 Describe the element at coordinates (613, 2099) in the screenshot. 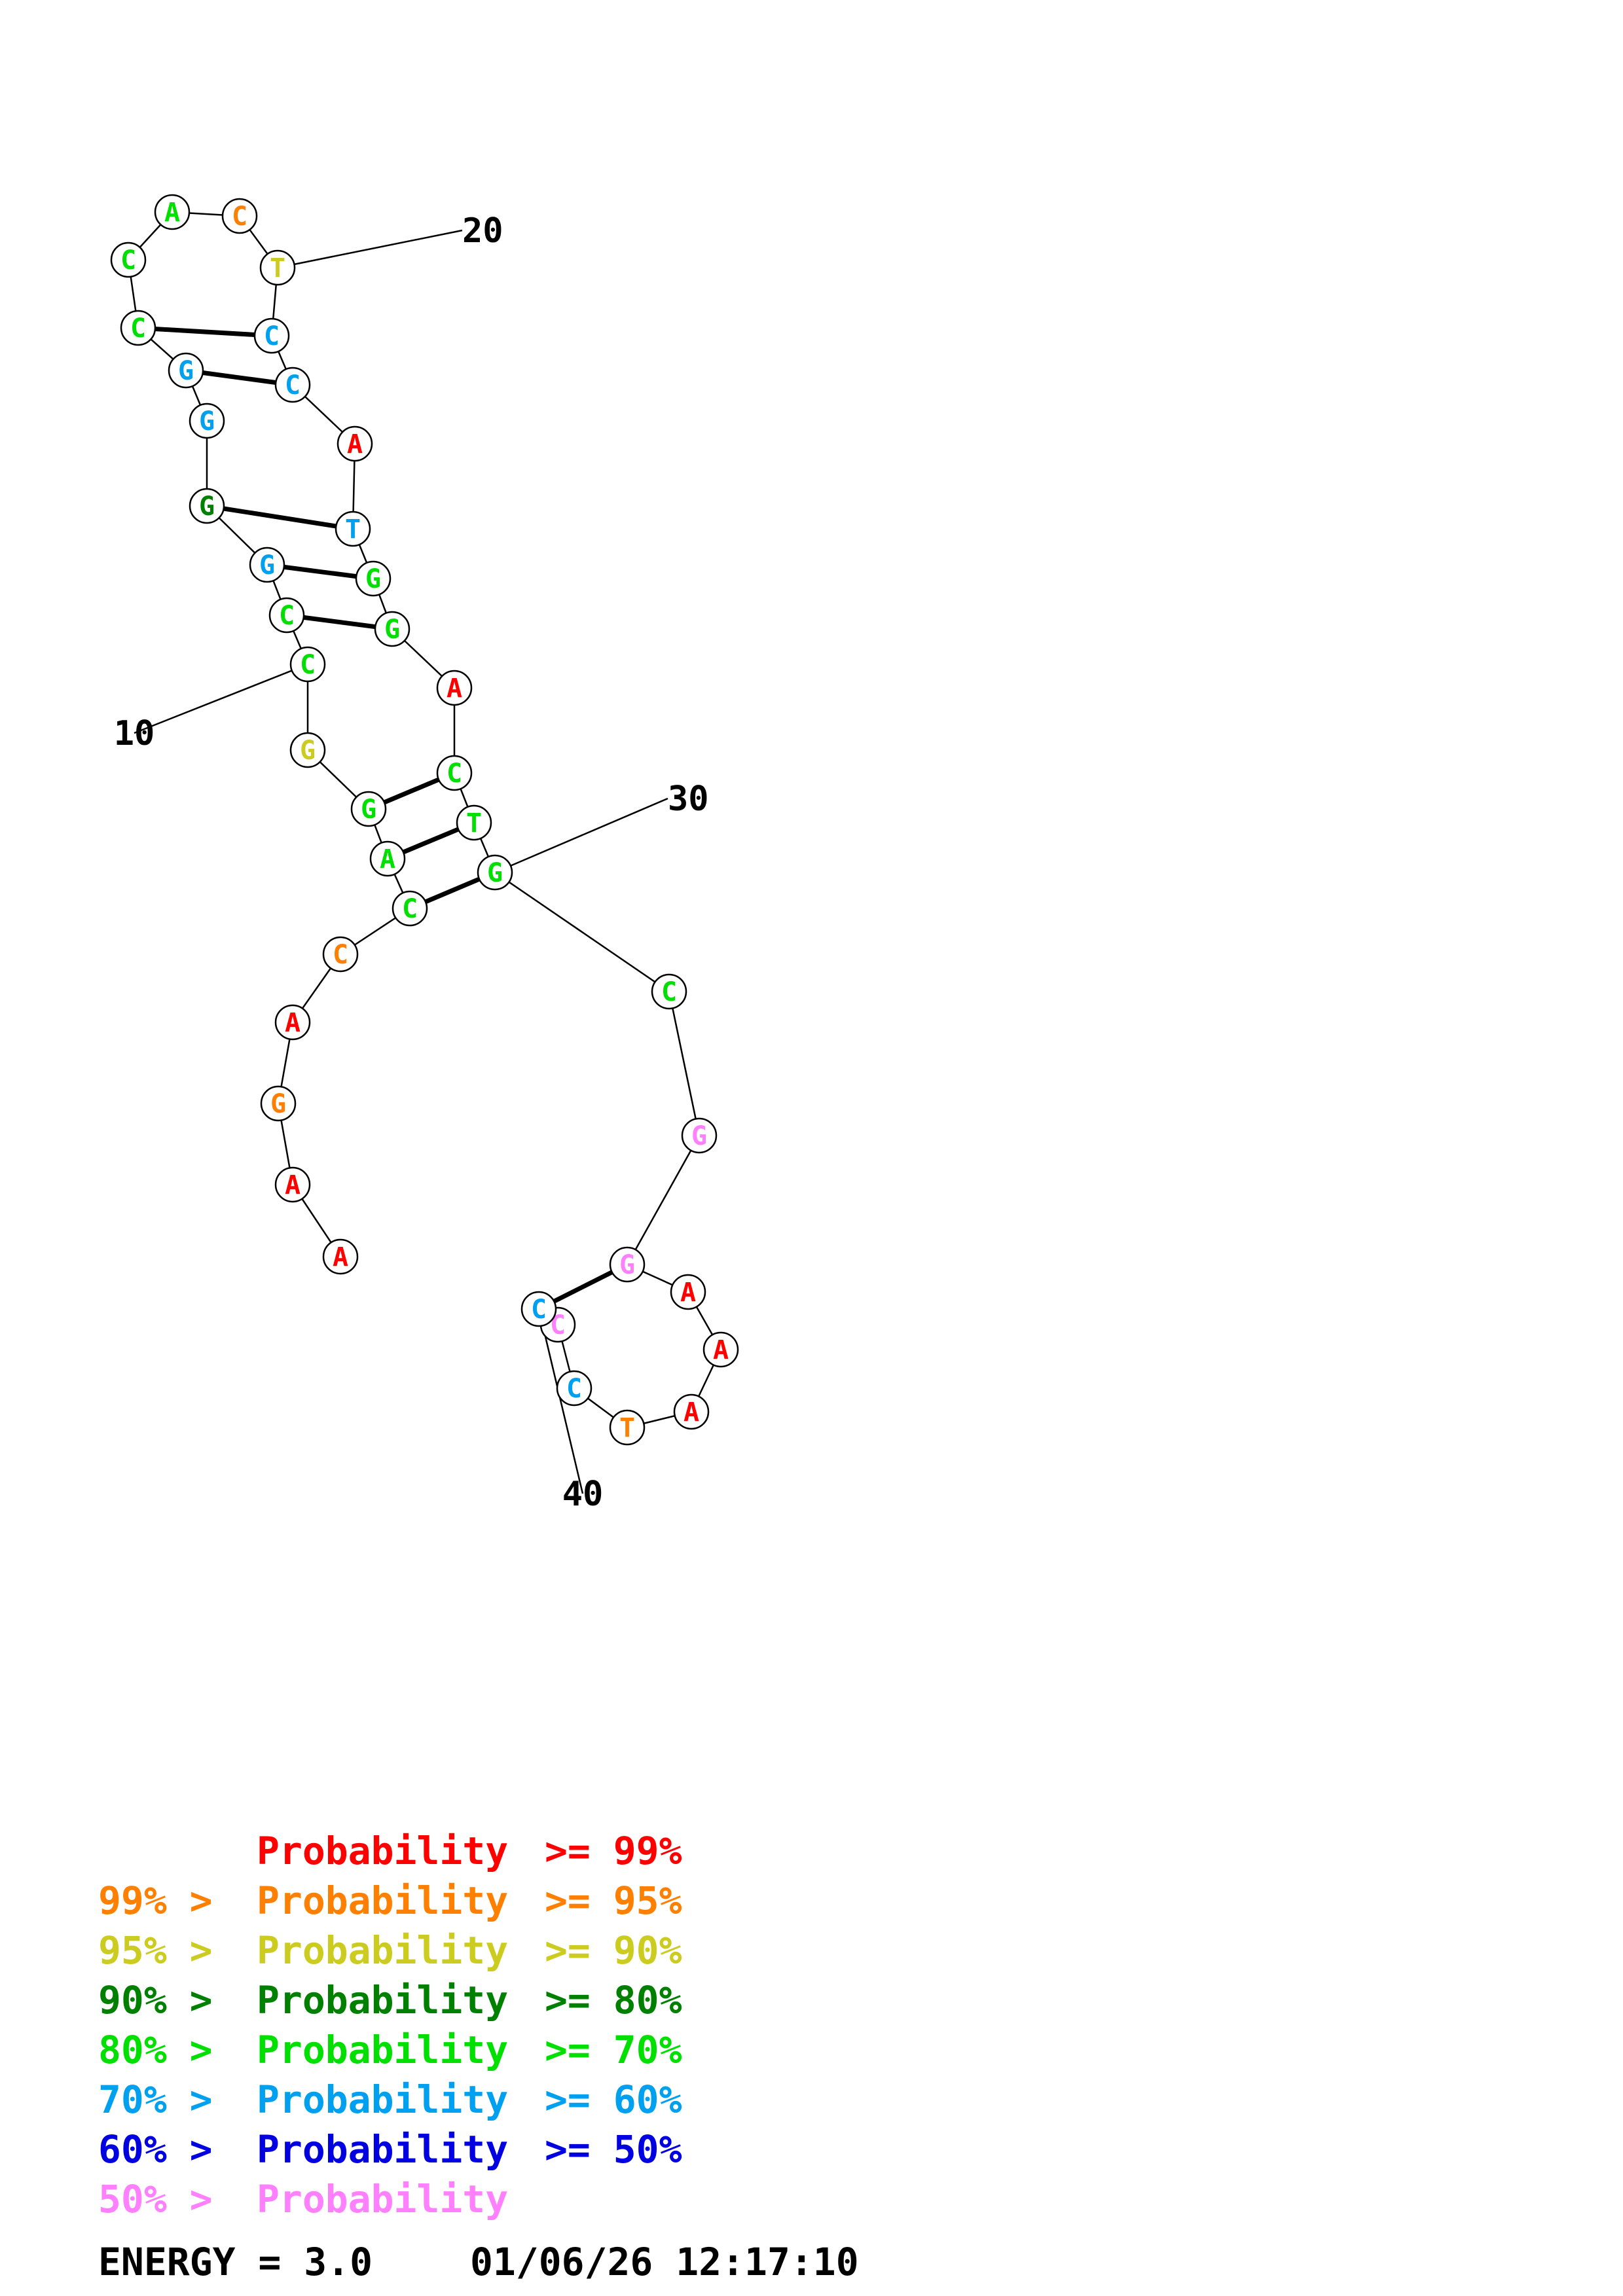

I see `legend-row-6-suffix: >= 60%` at that location.